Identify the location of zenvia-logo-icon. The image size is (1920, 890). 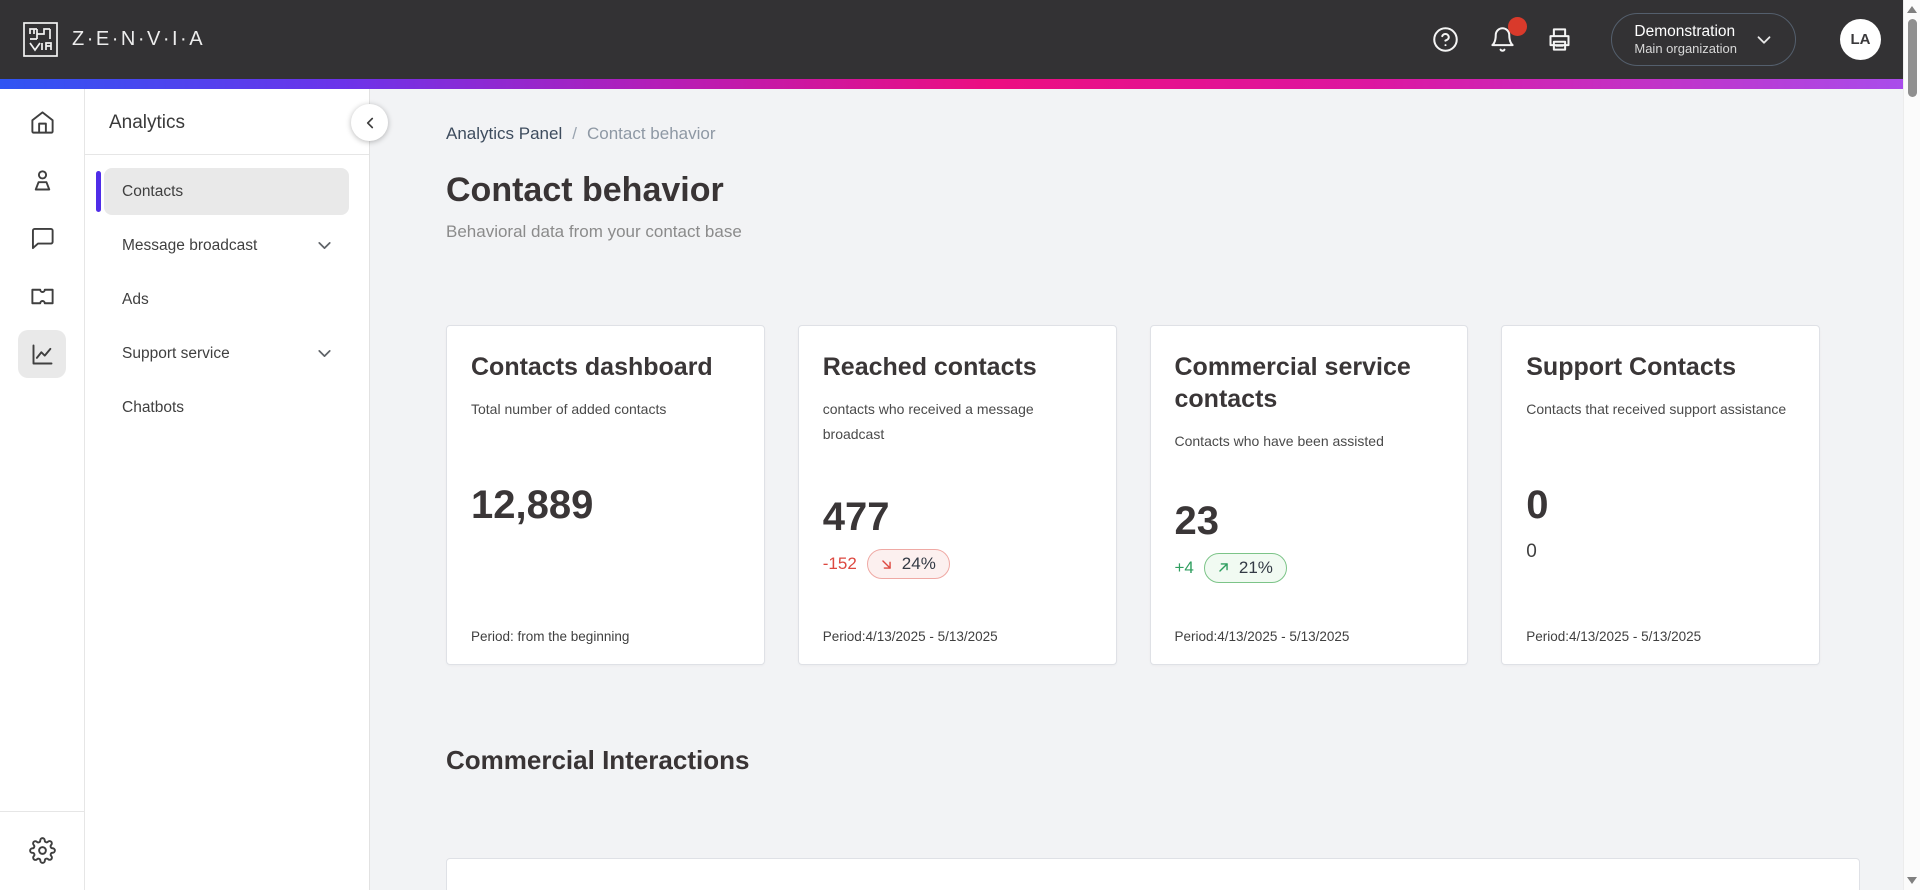
(40, 39).